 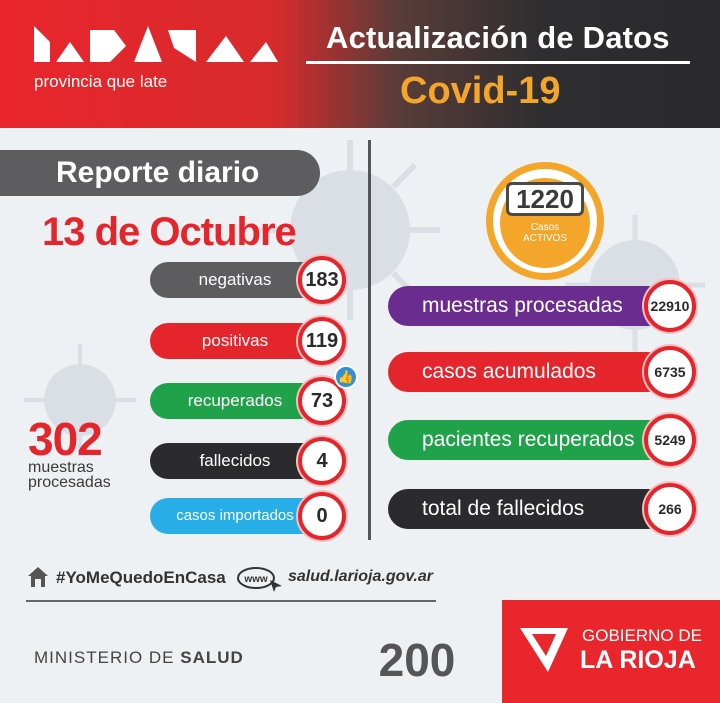 What do you see at coordinates (480, 91) in the screenshot?
I see `header-subtitle: Covid-19` at bounding box center [480, 91].